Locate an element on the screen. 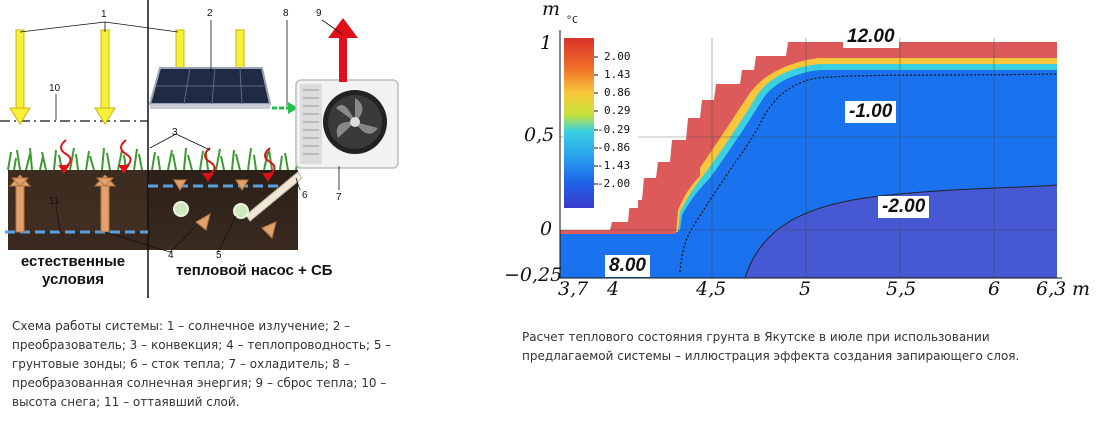 This screenshot has height=446, width=1104. label-number-8: 8 is located at coordinates (286, 13).